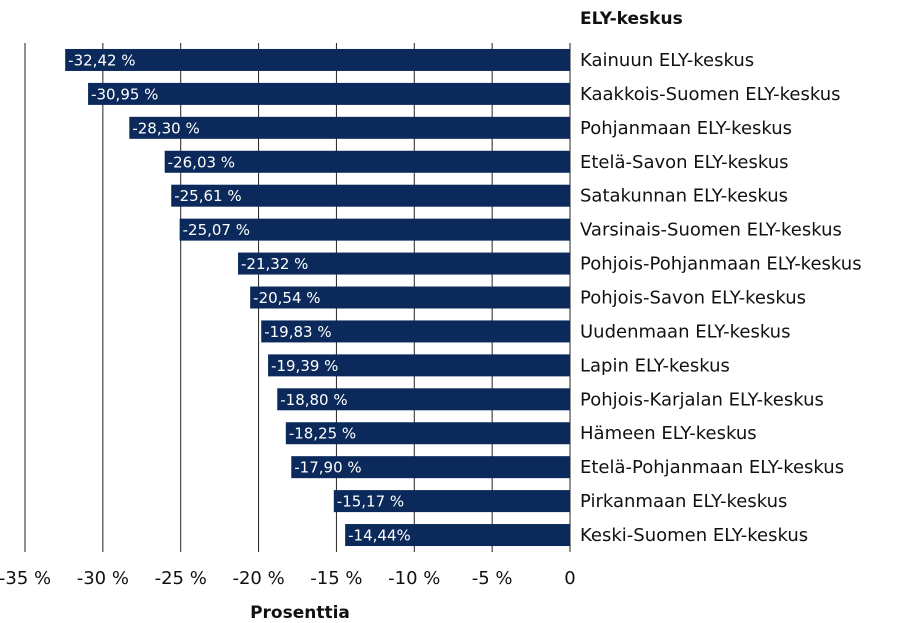 This screenshot has width=906, height=623. Describe the element at coordinates (327, 468) in the screenshot. I see `data-label: -17,90 %` at that location.